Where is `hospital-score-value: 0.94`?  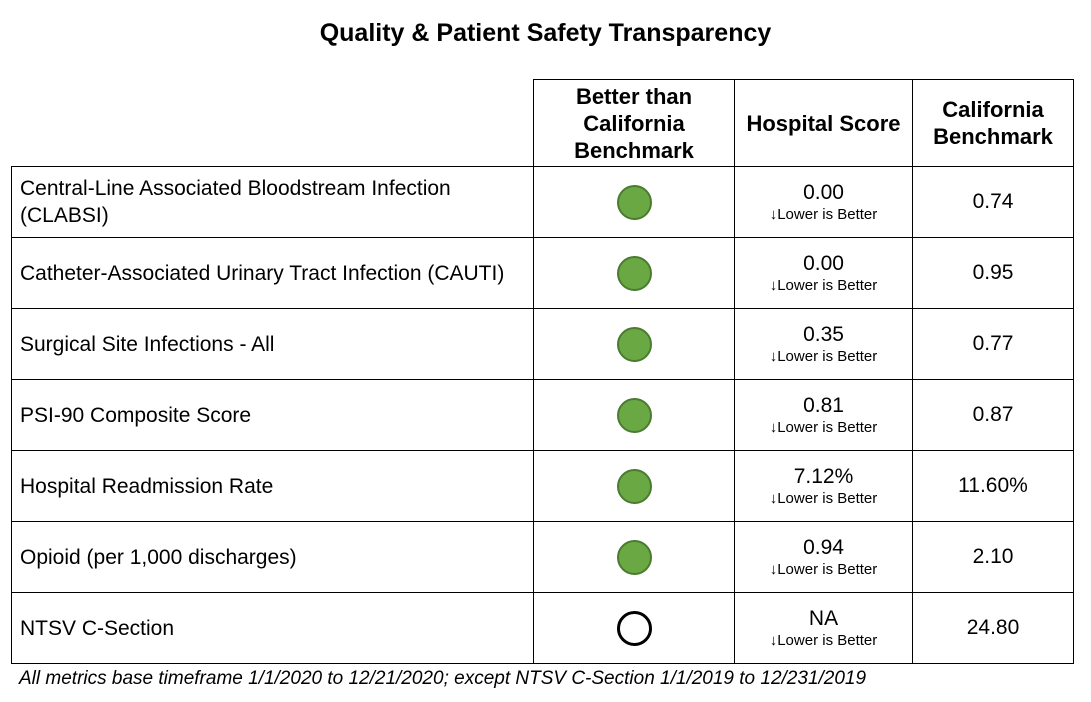
hospital-score-value: 0.94 is located at coordinates (823, 547).